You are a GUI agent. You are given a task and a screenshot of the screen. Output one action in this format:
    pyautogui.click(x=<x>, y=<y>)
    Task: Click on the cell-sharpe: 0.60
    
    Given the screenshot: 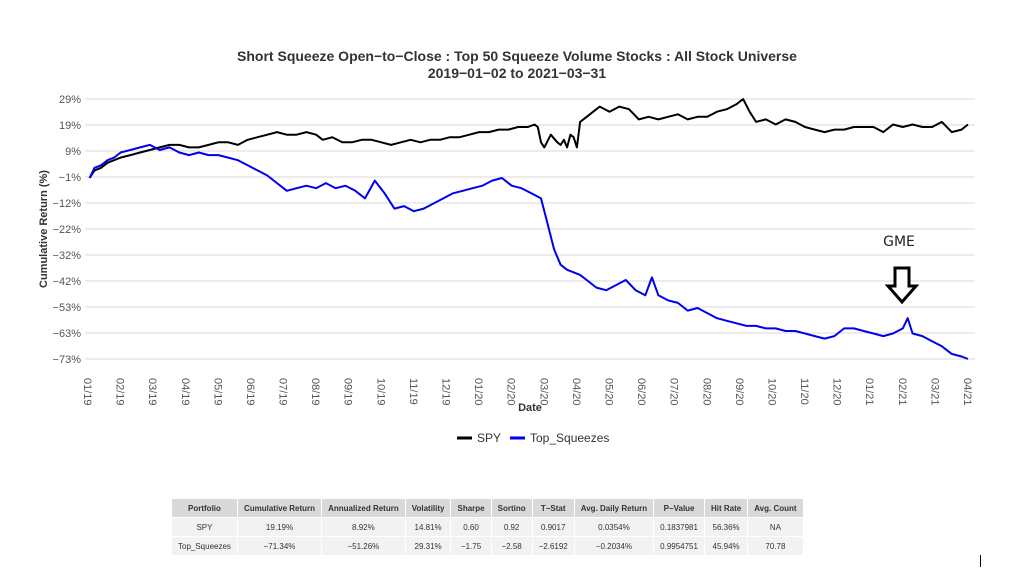 What is the action you would take?
    pyautogui.click(x=471, y=527)
    